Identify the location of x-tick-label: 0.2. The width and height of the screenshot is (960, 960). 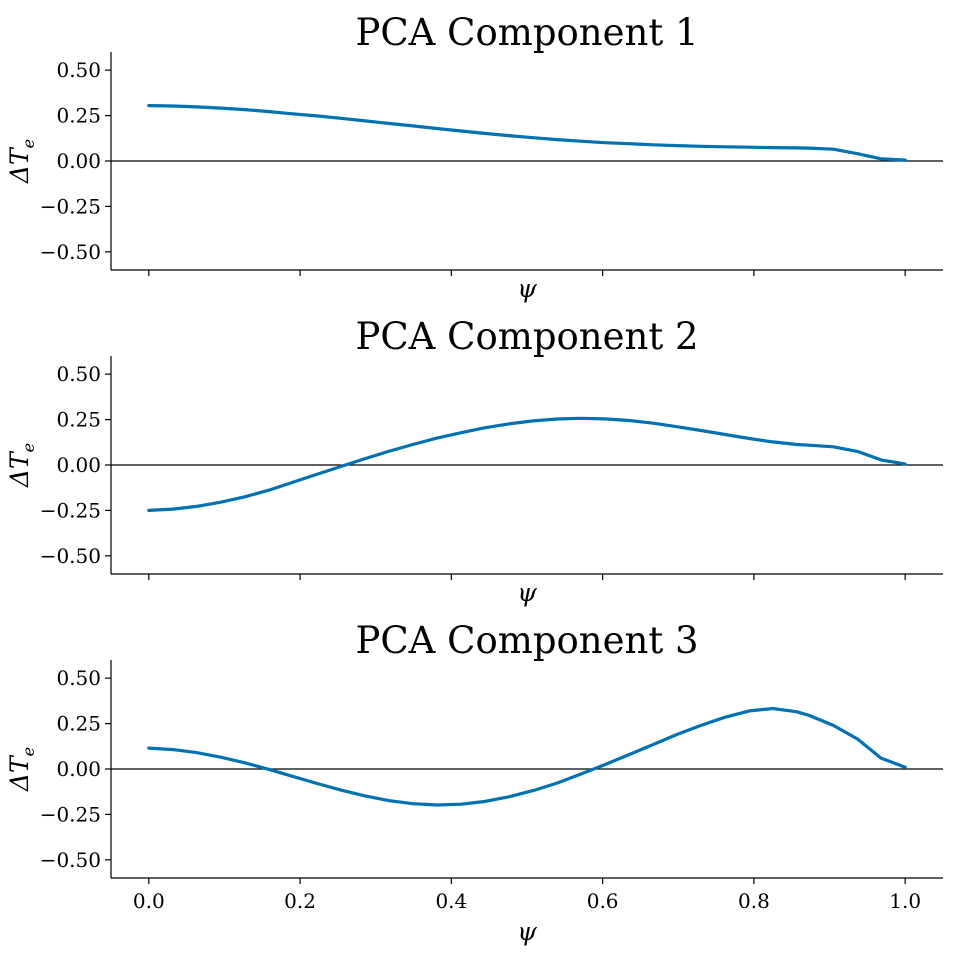
(300, 901).